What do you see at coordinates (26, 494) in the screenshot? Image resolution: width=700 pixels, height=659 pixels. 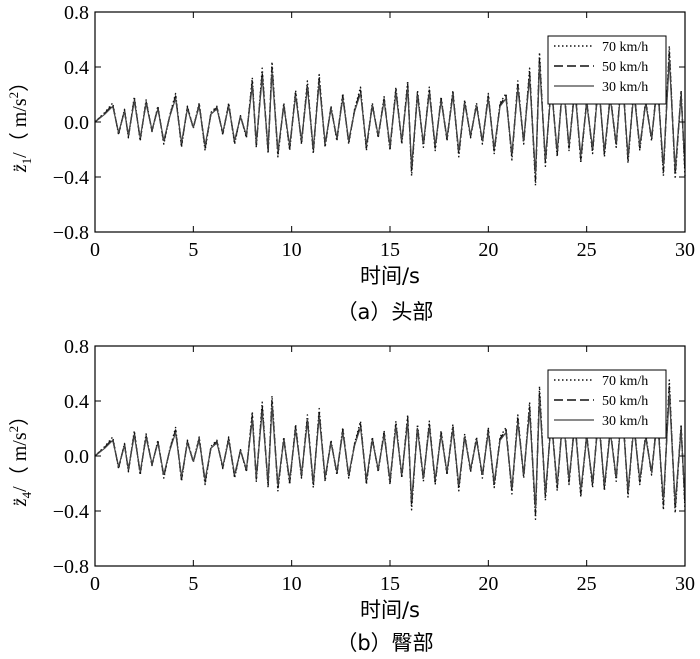 I see `y-label-subscript: 4` at bounding box center [26, 494].